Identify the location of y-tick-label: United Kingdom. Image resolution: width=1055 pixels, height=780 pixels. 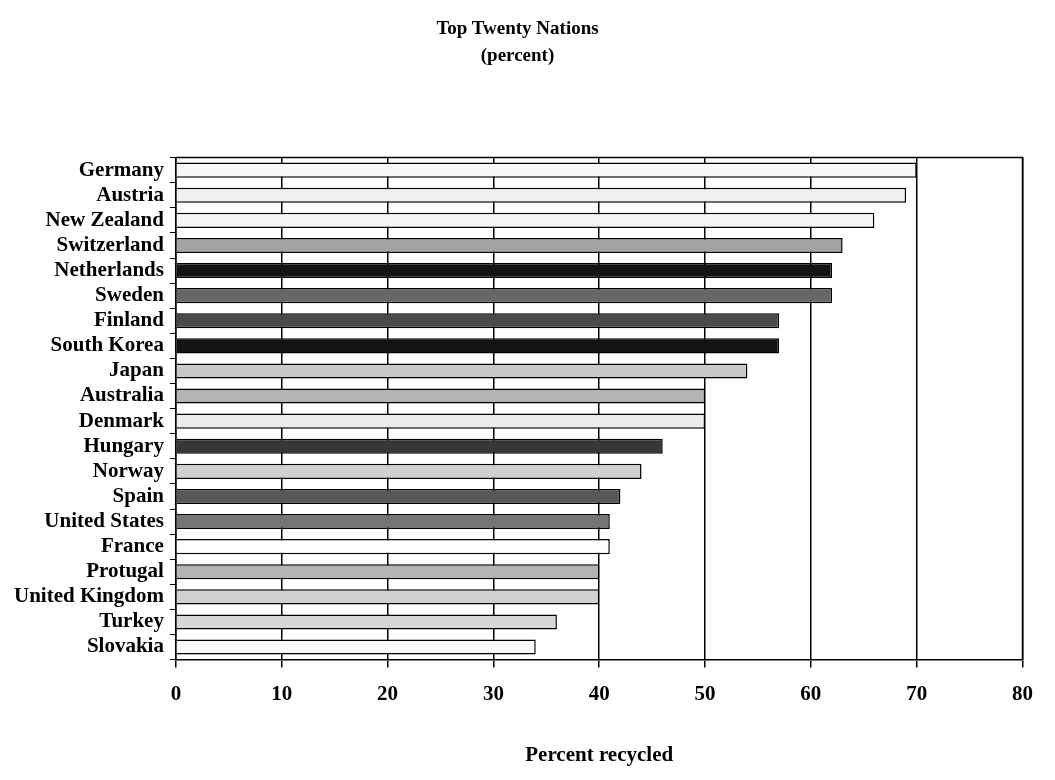
(89, 595).